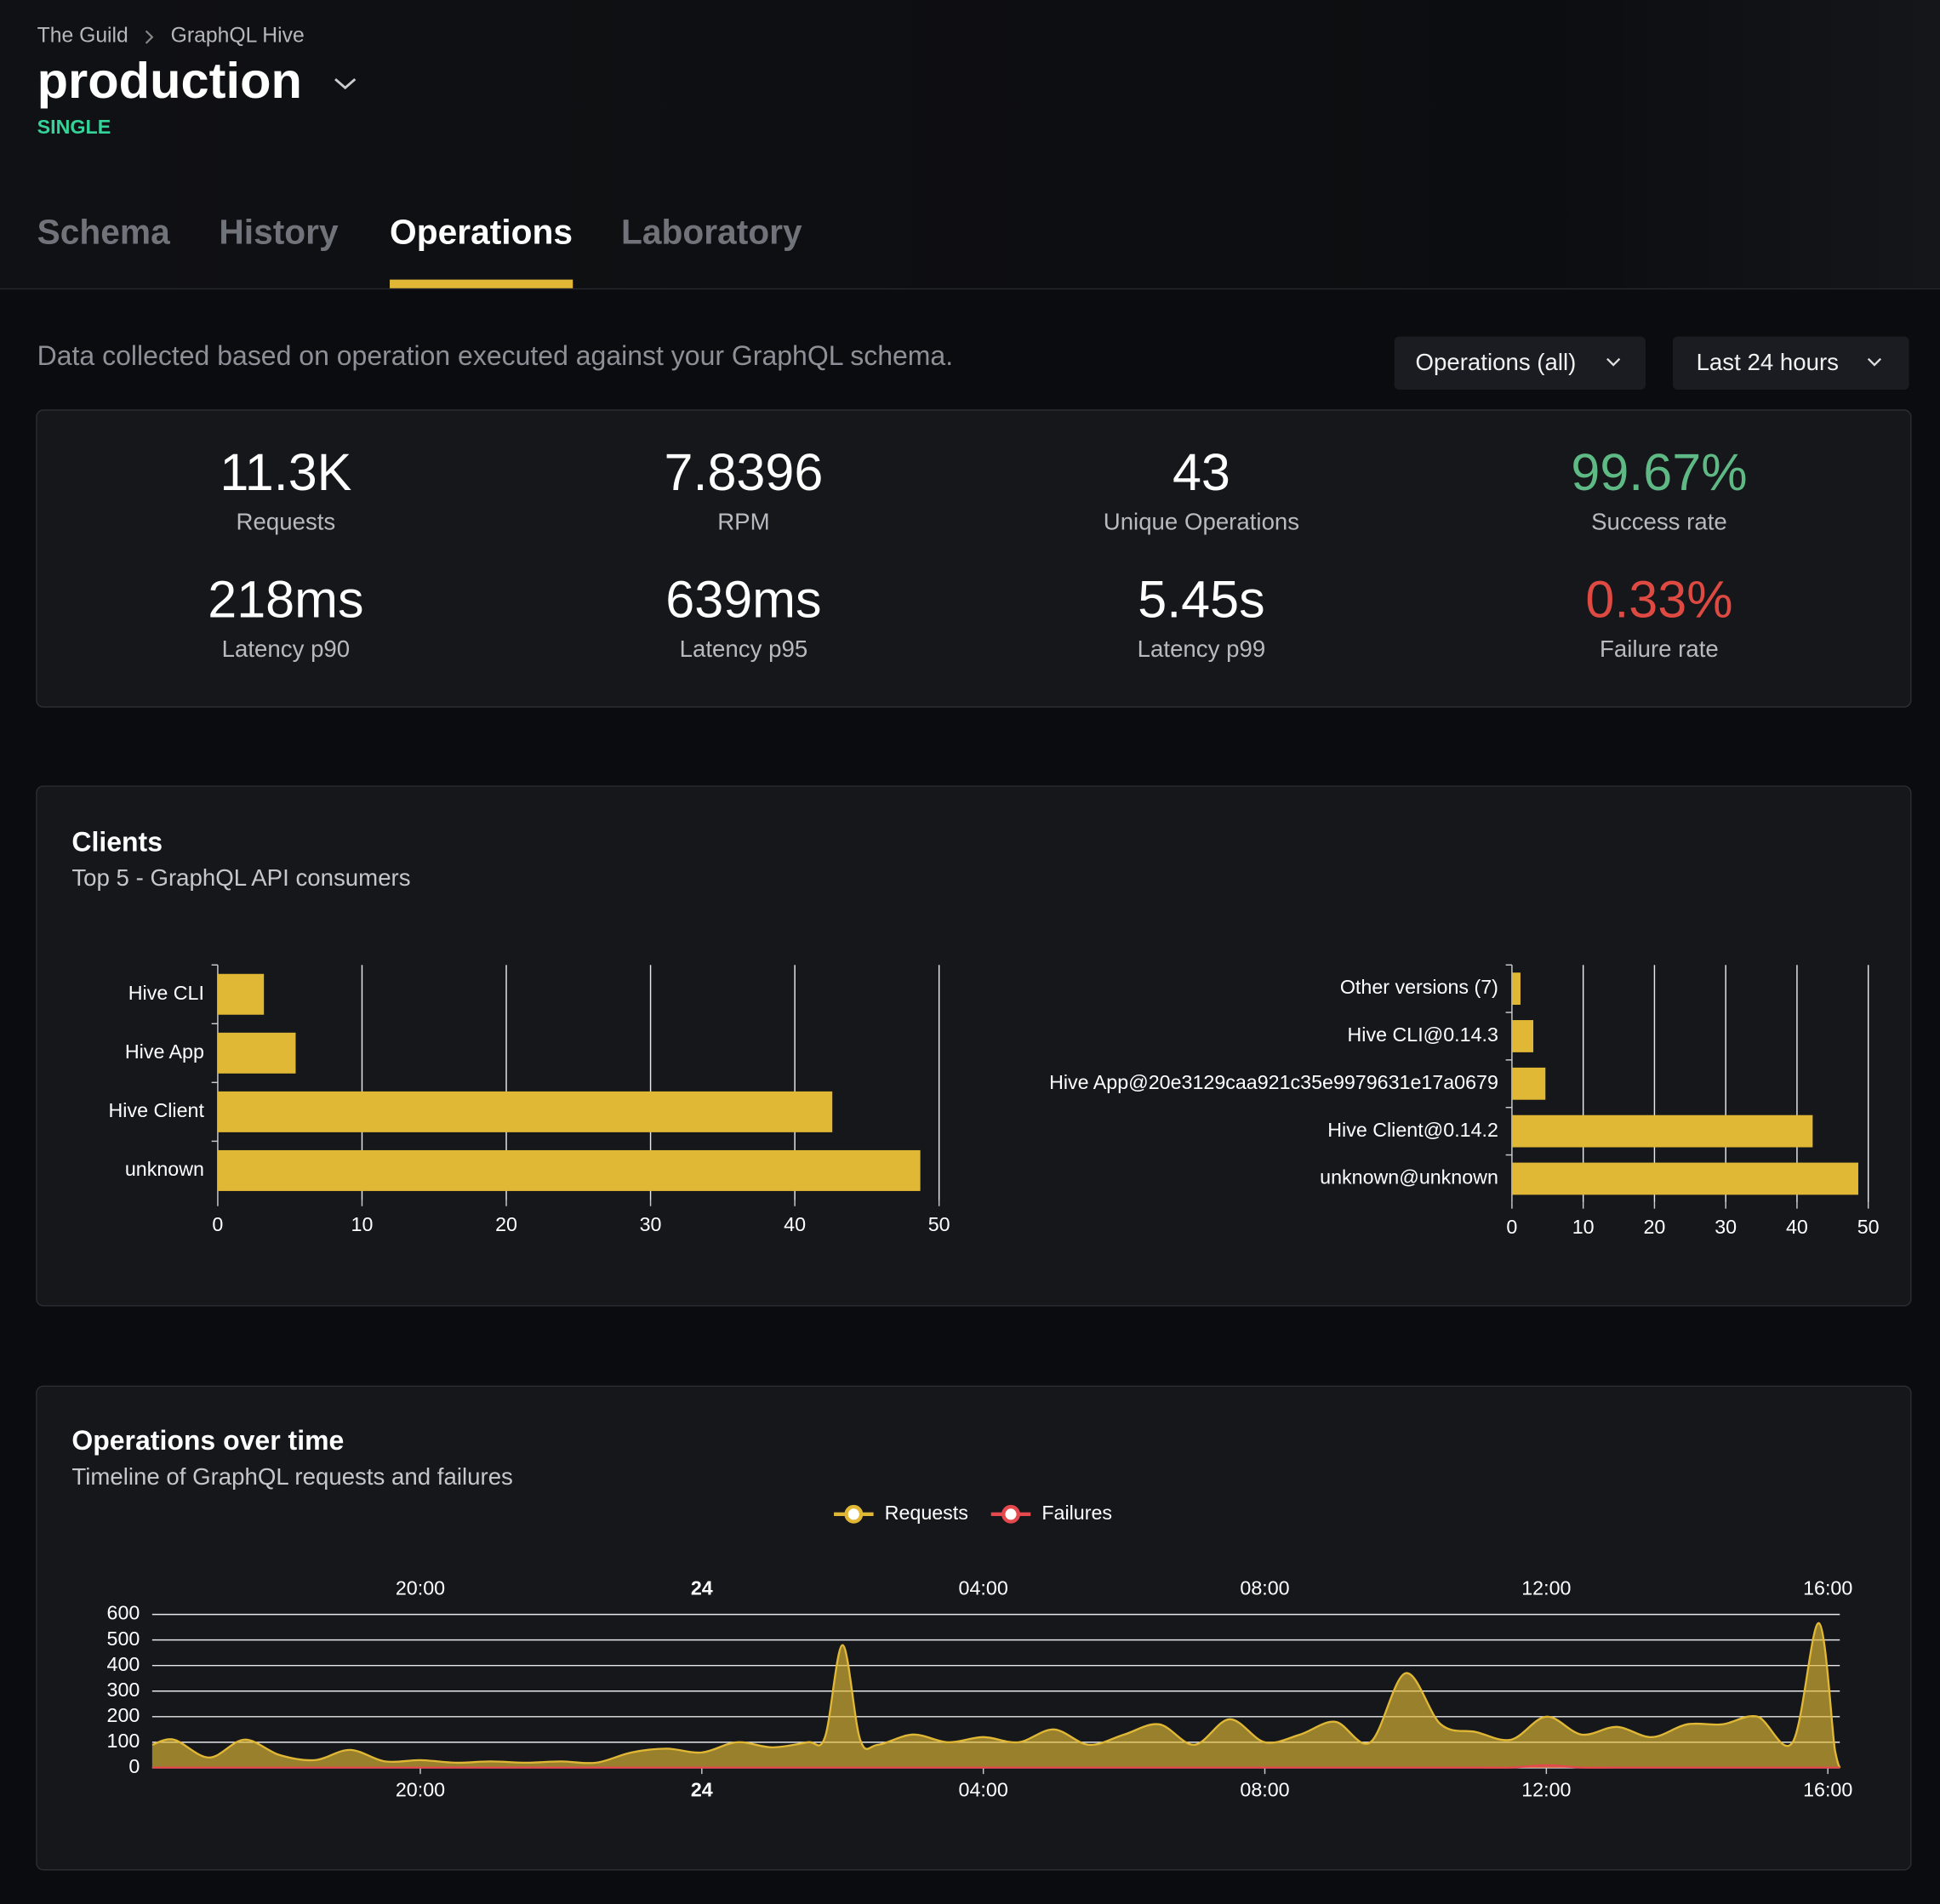 The image size is (1940, 1904). What do you see at coordinates (482, 284) in the screenshot?
I see `active-tab-indicator` at bounding box center [482, 284].